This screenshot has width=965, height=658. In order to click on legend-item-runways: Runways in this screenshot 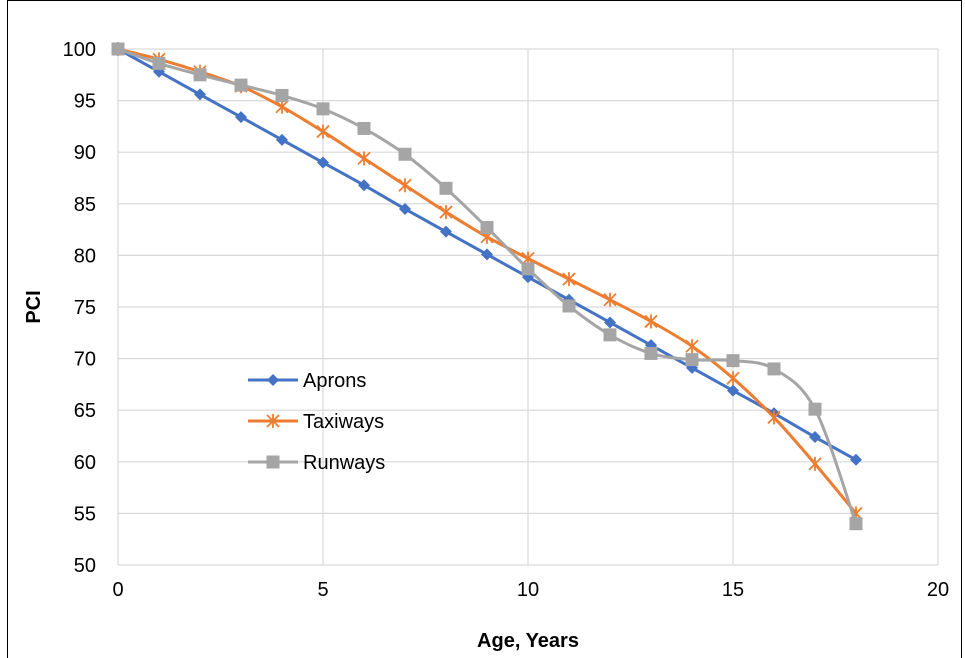, I will do `click(316, 463)`.